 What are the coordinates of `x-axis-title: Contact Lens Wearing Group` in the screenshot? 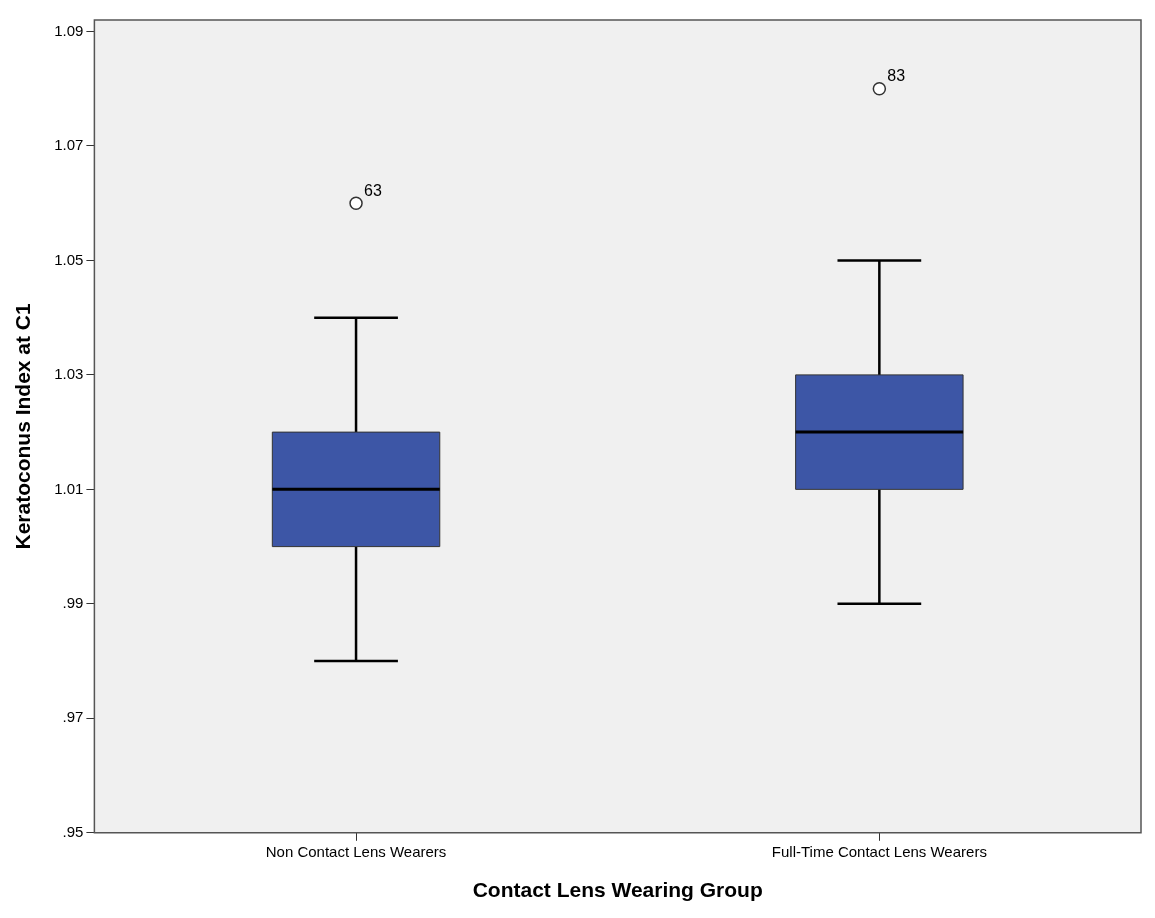 It's located at (617, 890).